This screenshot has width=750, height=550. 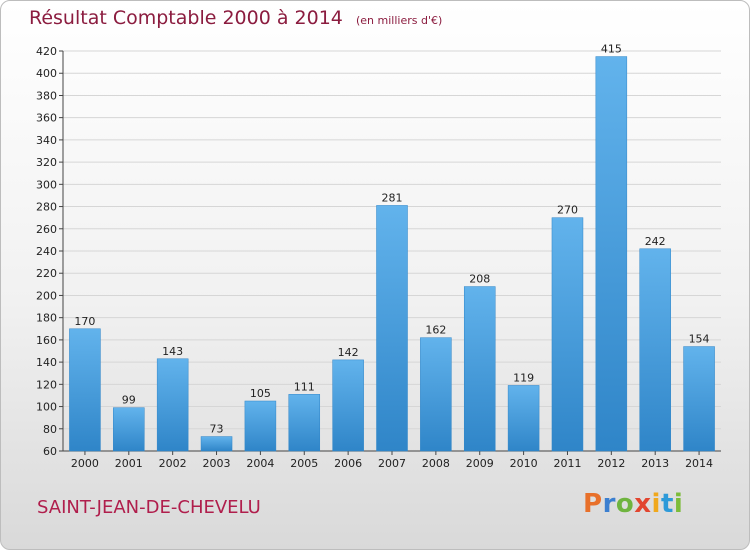 I want to click on x-tick-label-2009: 2009, so click(x=480, y=463).